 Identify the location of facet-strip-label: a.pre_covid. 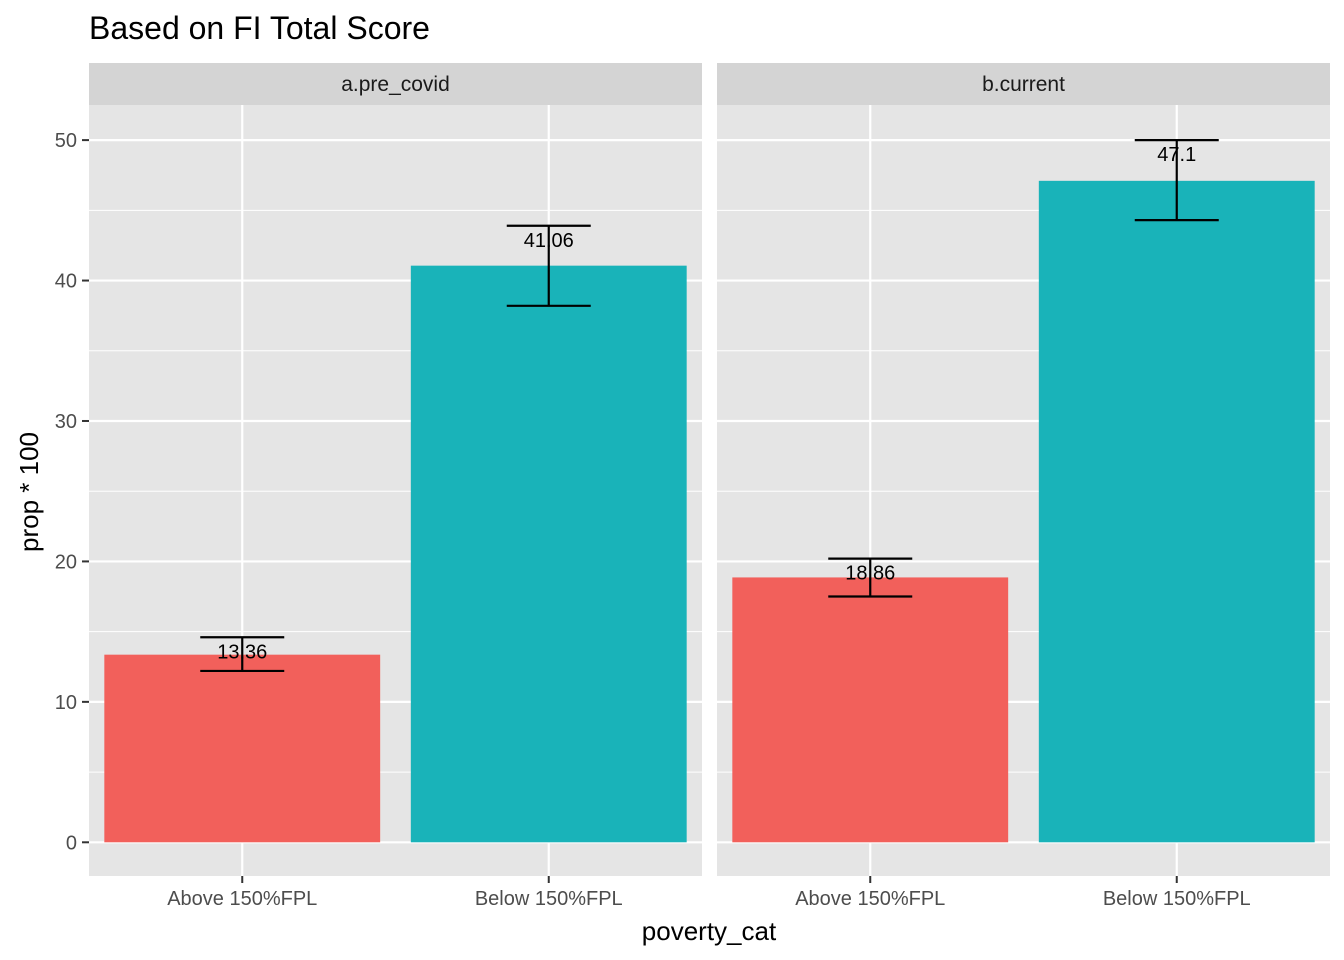
(395, 84).